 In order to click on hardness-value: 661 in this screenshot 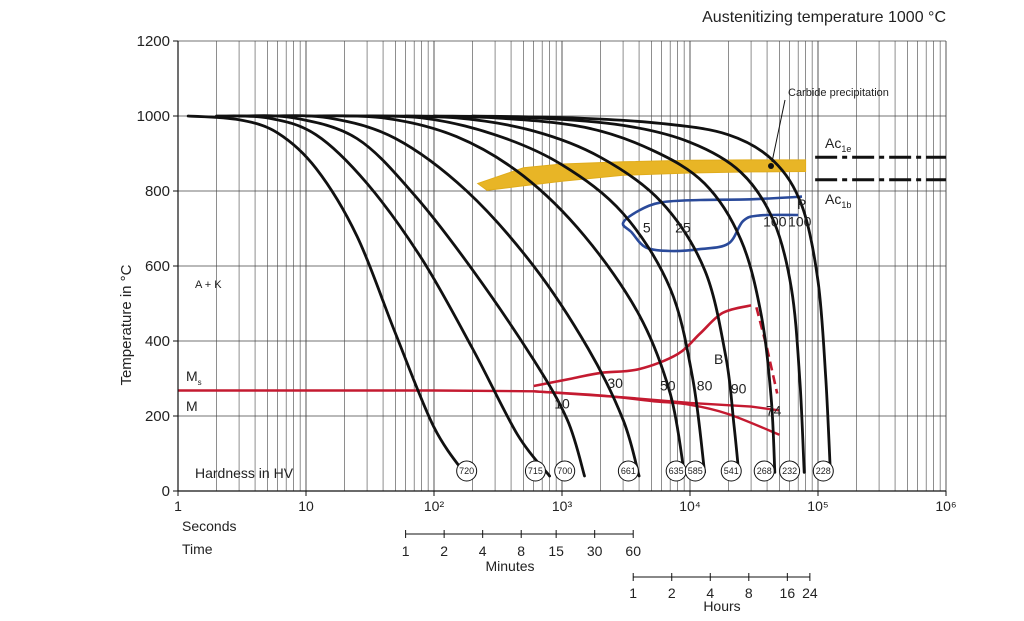, I will do `click(628, 471)`.